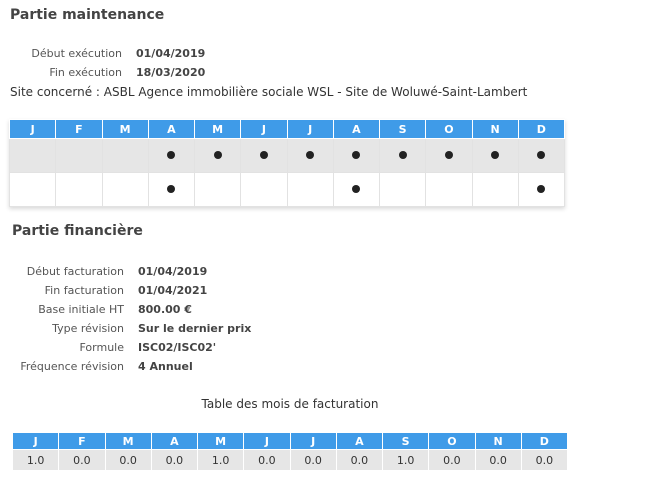  What do you see at coordinates (84, 290) in the screenshot?
I see `end-billing-label: Fin facturation` at bounding box center [84, 290].